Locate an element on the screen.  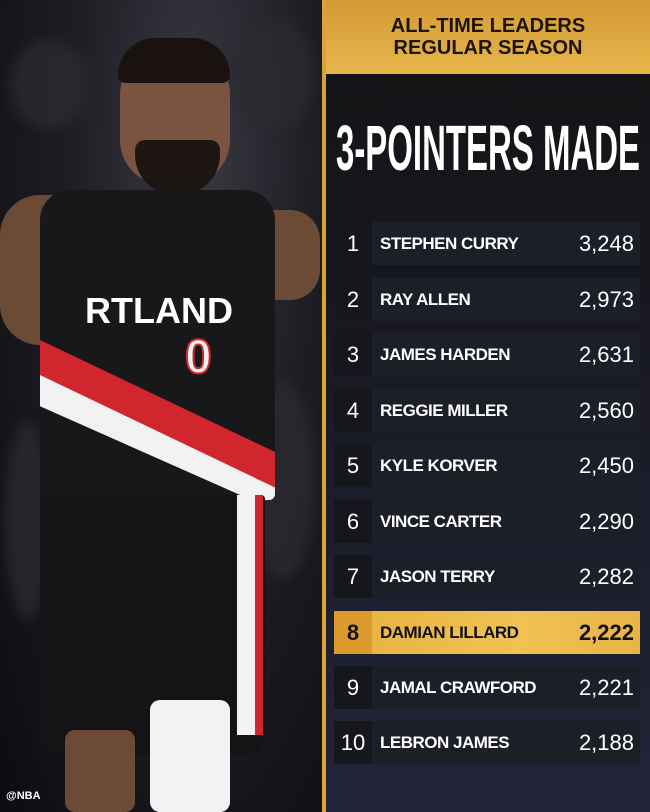
threes-made: 3,248 is located at coordinates (606, 243).